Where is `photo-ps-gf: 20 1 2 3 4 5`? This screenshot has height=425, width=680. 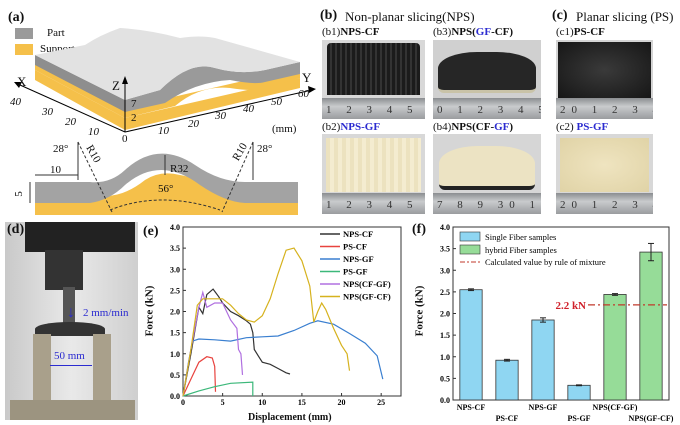
photo-ps-gf: 20 1 2 3 4 5 is located at coordinates (604, 174).